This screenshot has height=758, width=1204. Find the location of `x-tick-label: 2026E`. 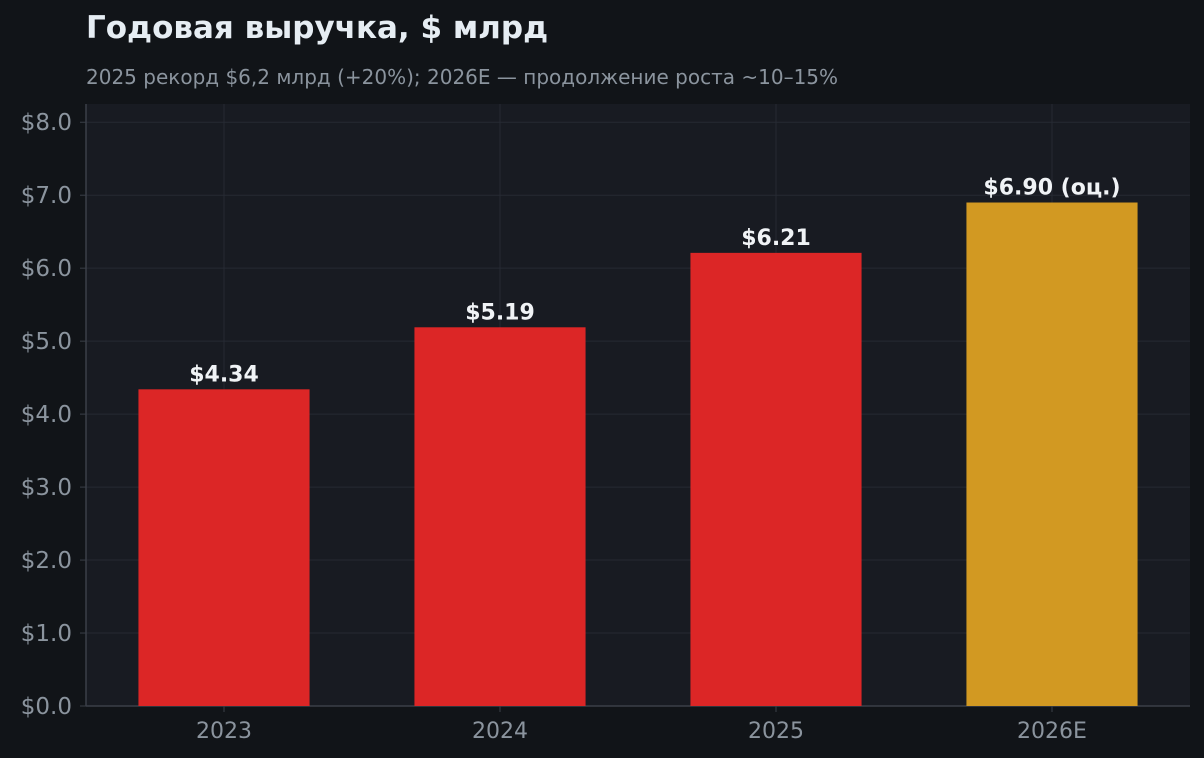

x-tick-label: 2026E is located at coordinates (1052, 731).